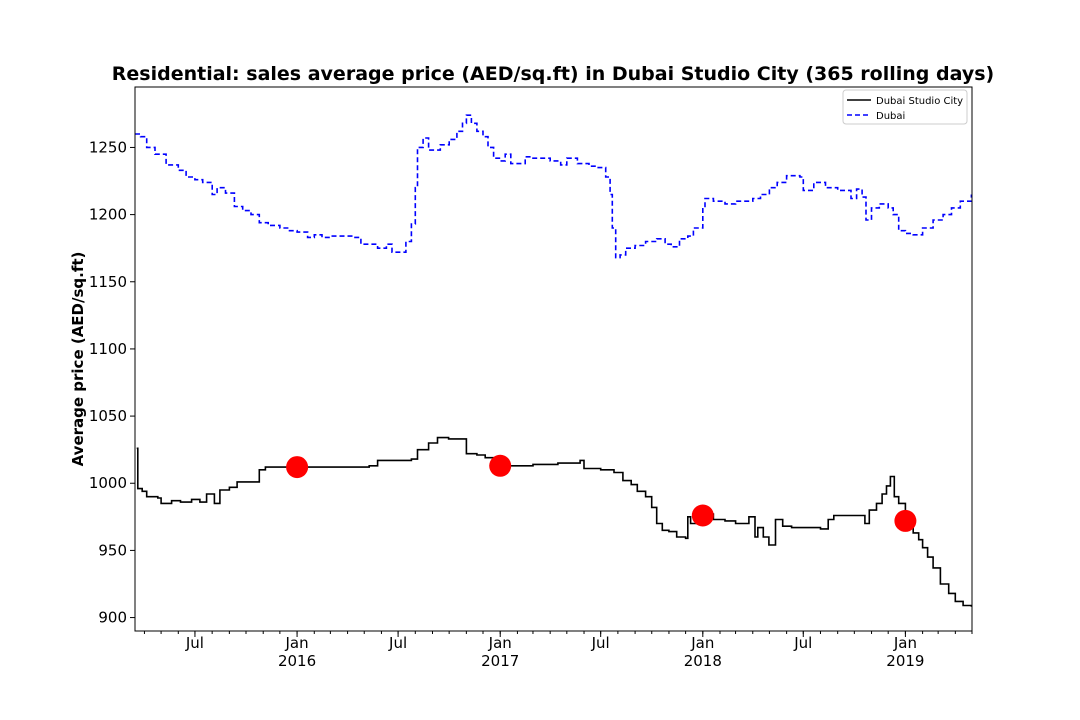  What do you see at coordinates (600, 643) in the screenshot?
I see `x-tick-label-5: Jul` at bounding box center [600, 643].